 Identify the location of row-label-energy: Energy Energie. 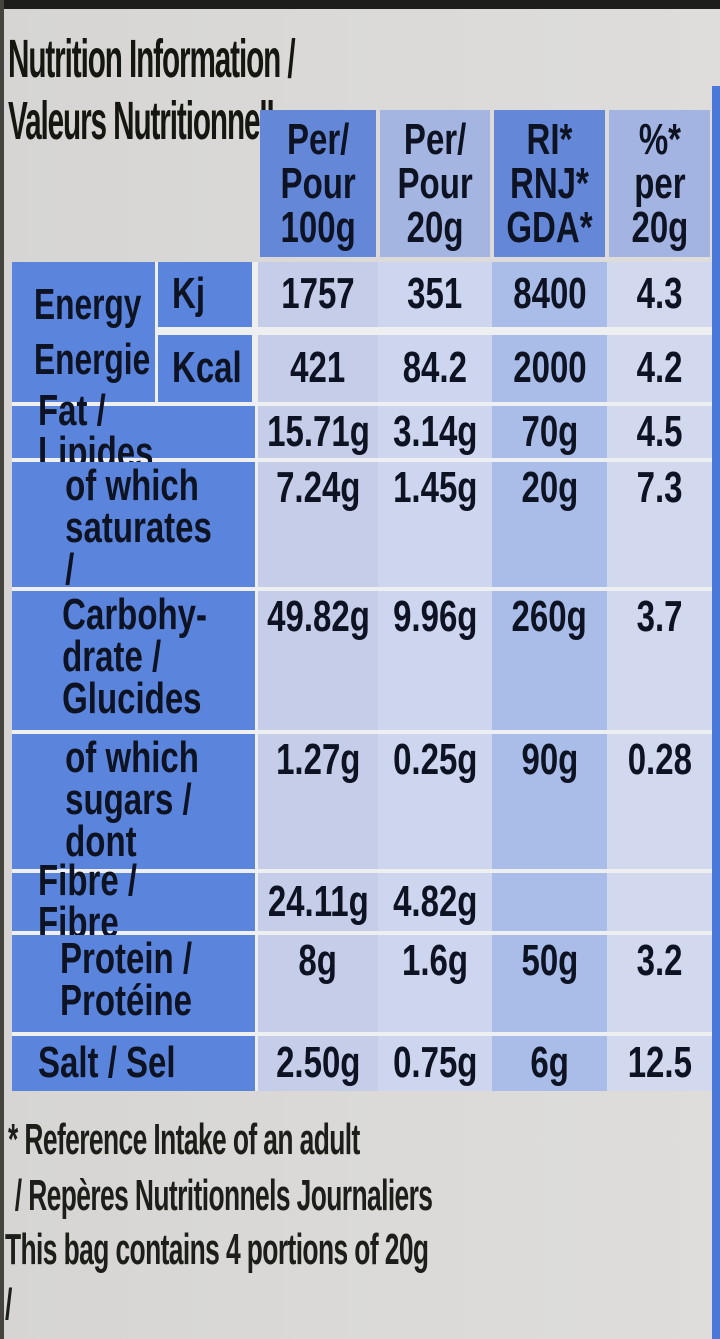
(83, 332).